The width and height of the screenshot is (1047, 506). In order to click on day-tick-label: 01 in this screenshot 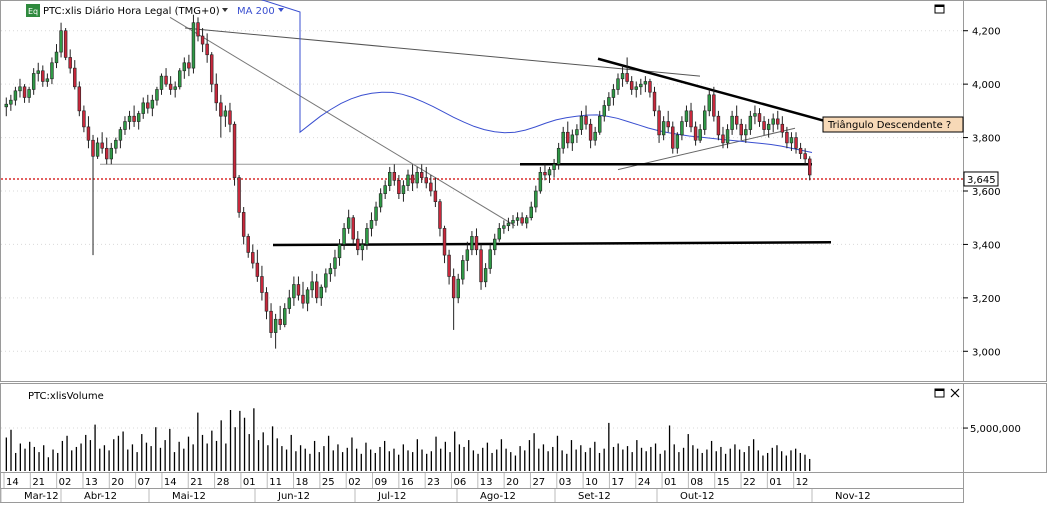, I will do `click(670, 482)`.